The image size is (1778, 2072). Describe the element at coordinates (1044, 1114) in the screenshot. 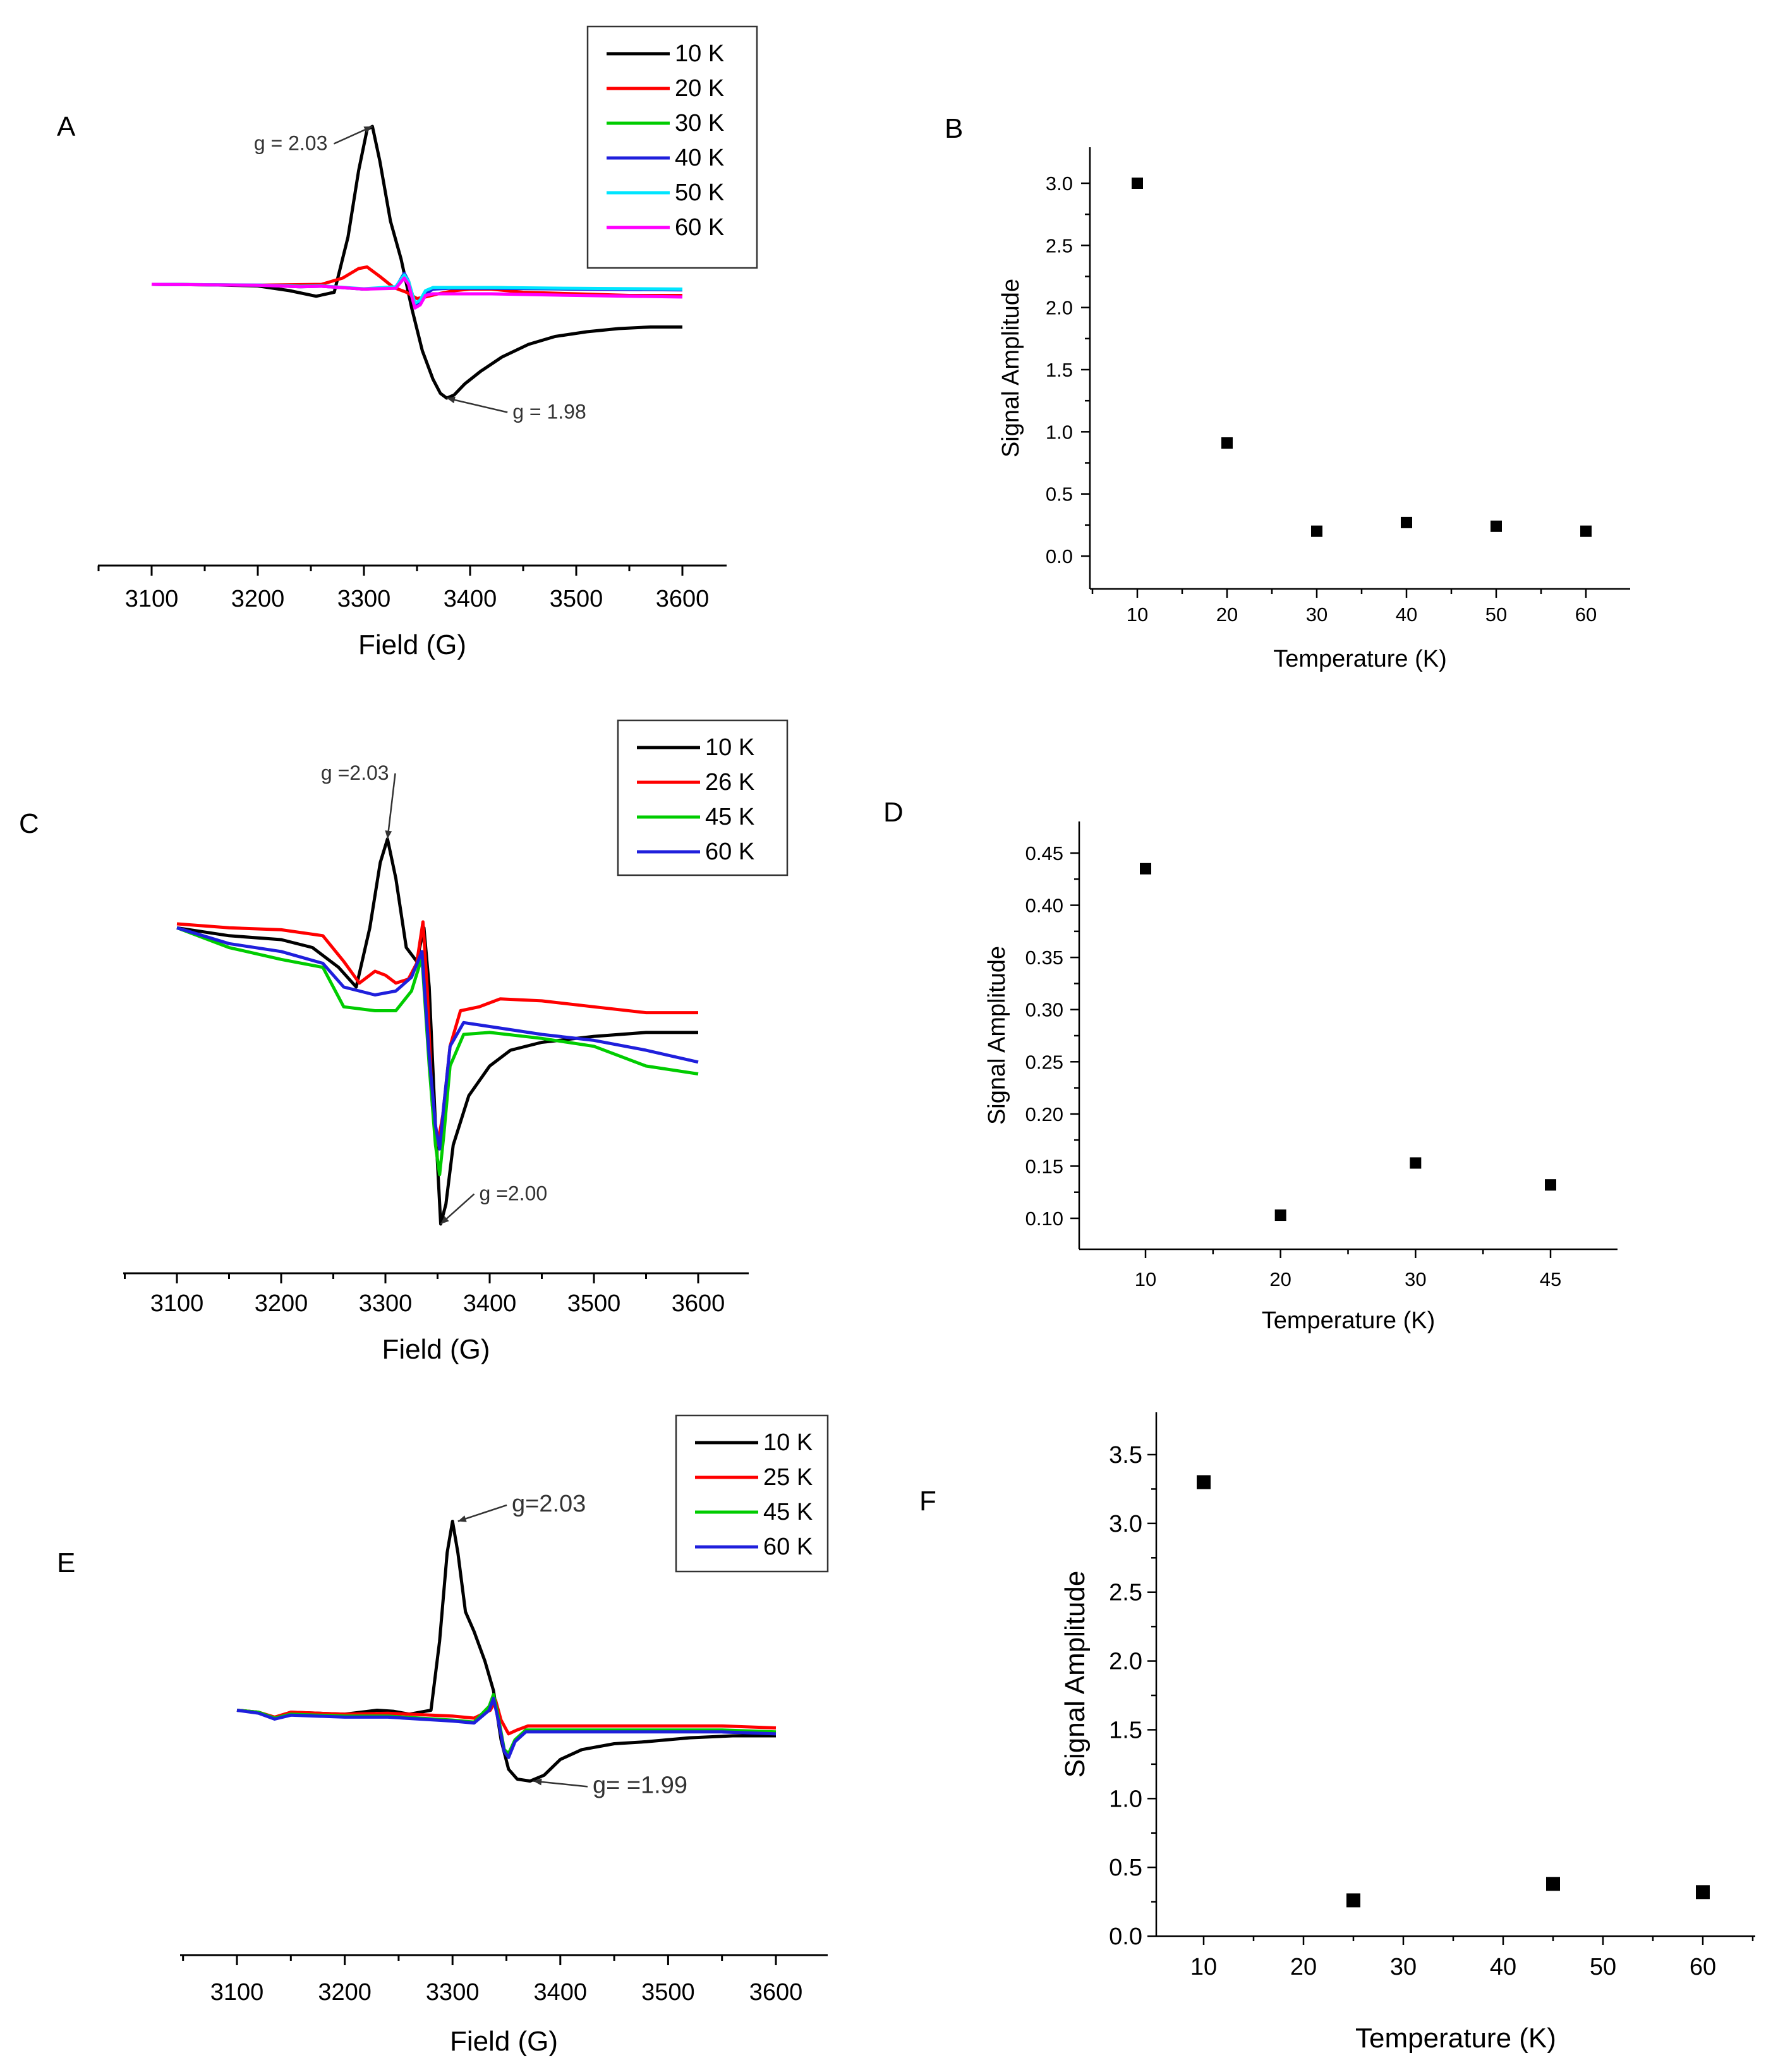

I see `y-tick-label: 0.20` at that location.